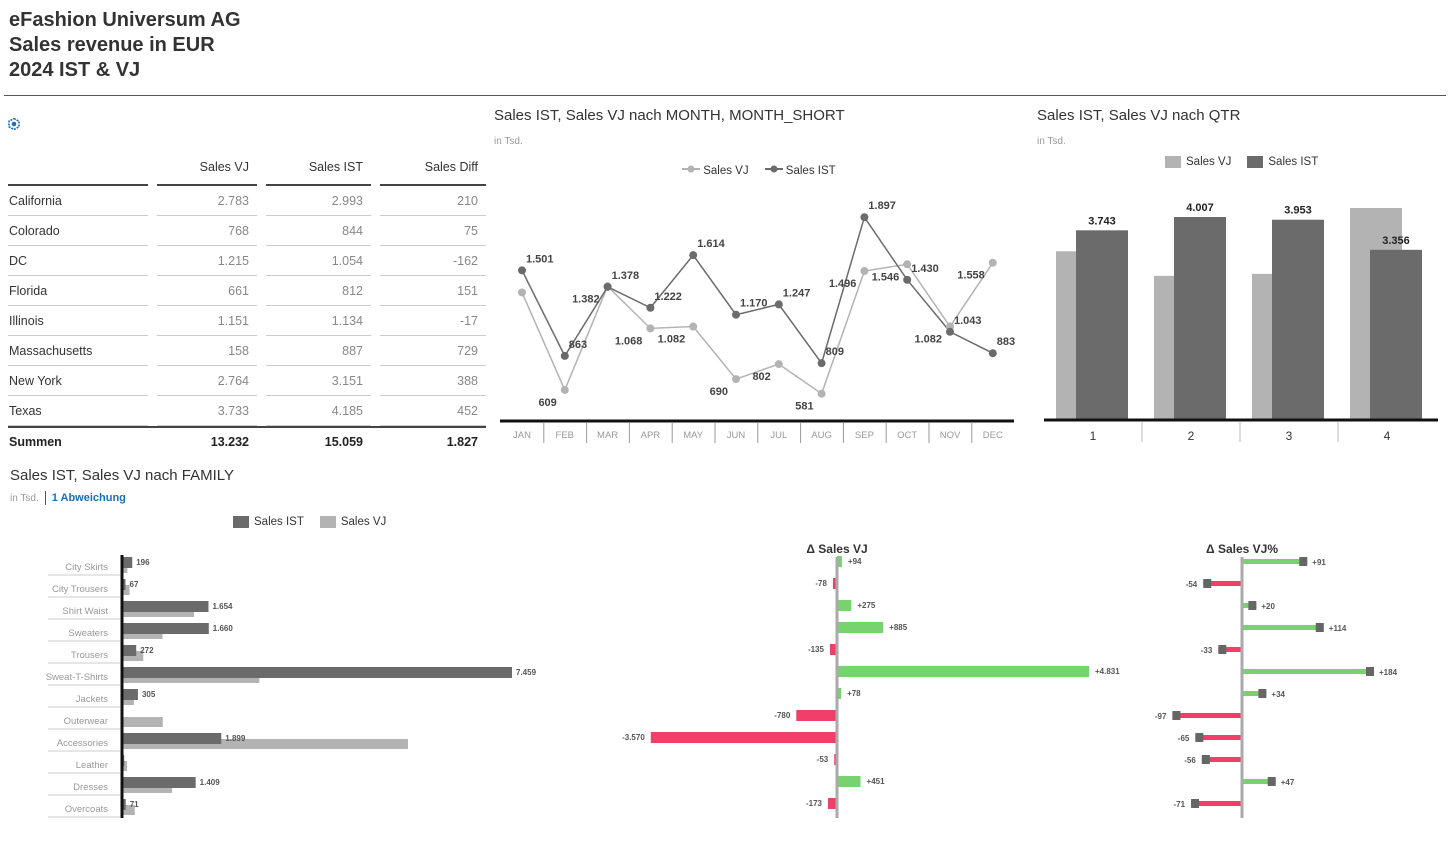  What do you see at coordinates (14, 124) in the screenshot?
I see `cube-icon` at bounding box center [14, 124].